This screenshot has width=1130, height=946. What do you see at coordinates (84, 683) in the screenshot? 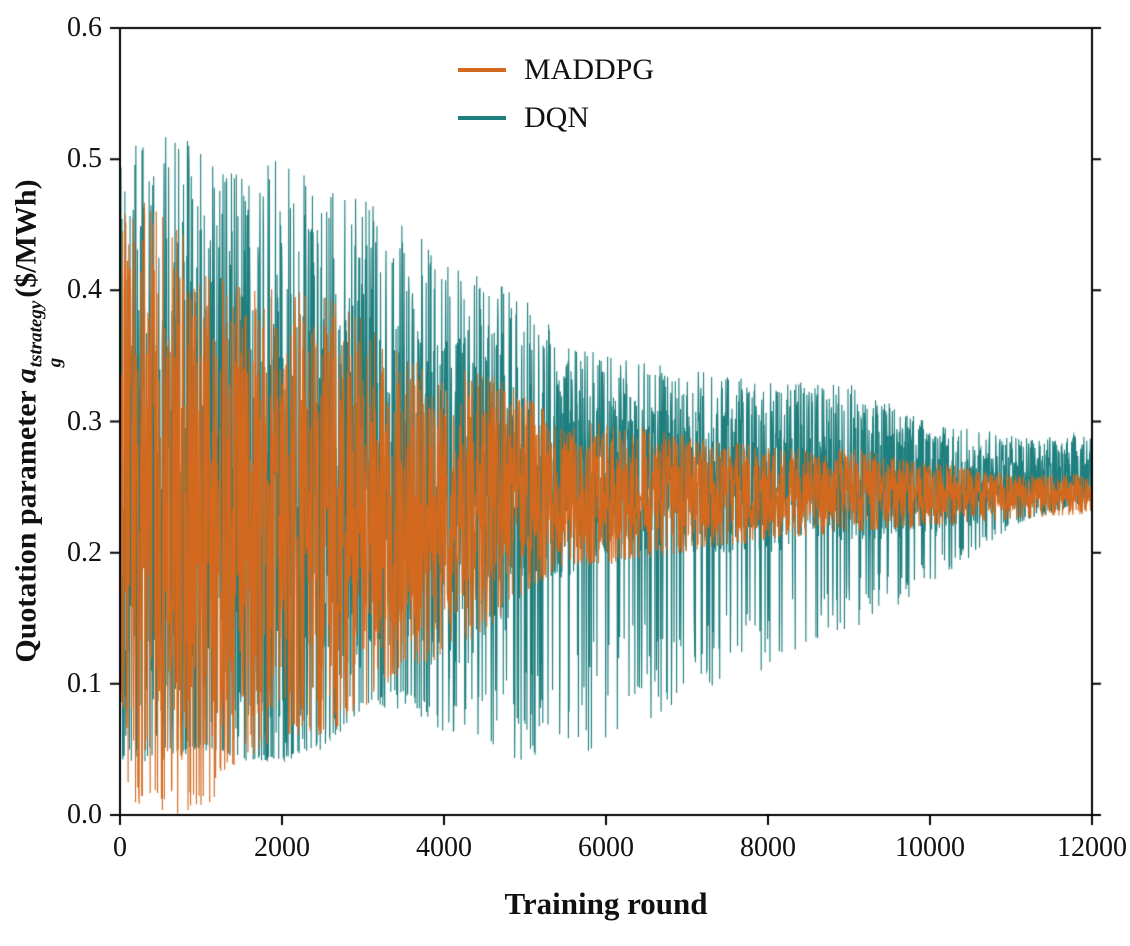
I see `y-tick-label: 0.1` at bounding box center [84, 683].